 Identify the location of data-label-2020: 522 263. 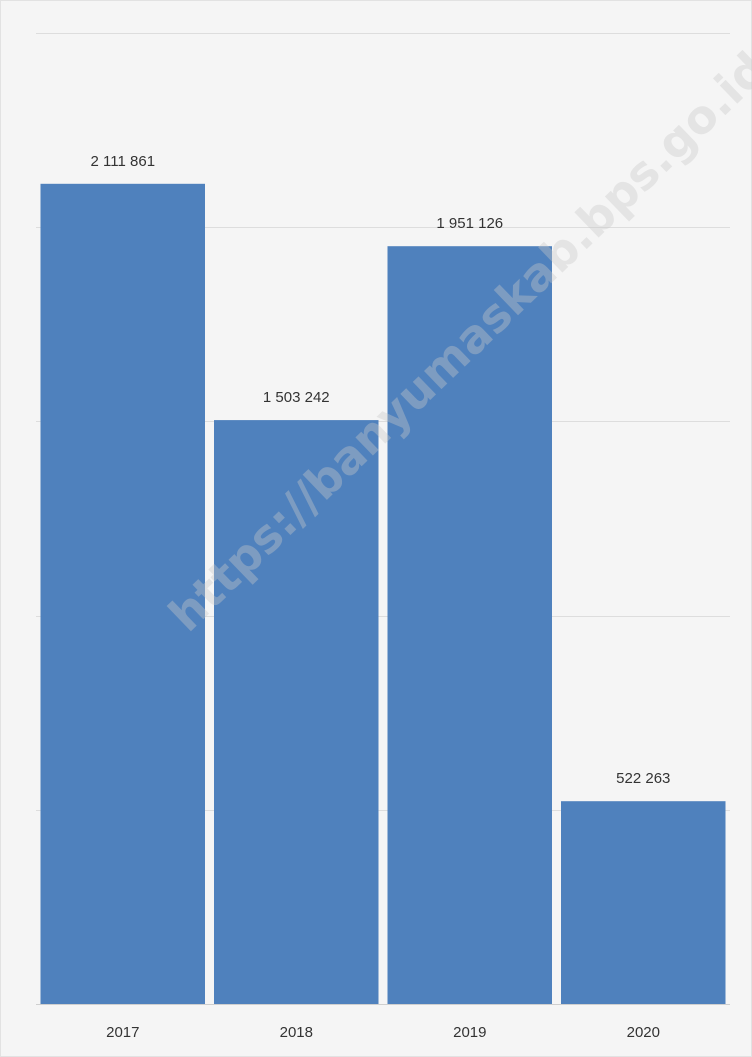
(643, 778).